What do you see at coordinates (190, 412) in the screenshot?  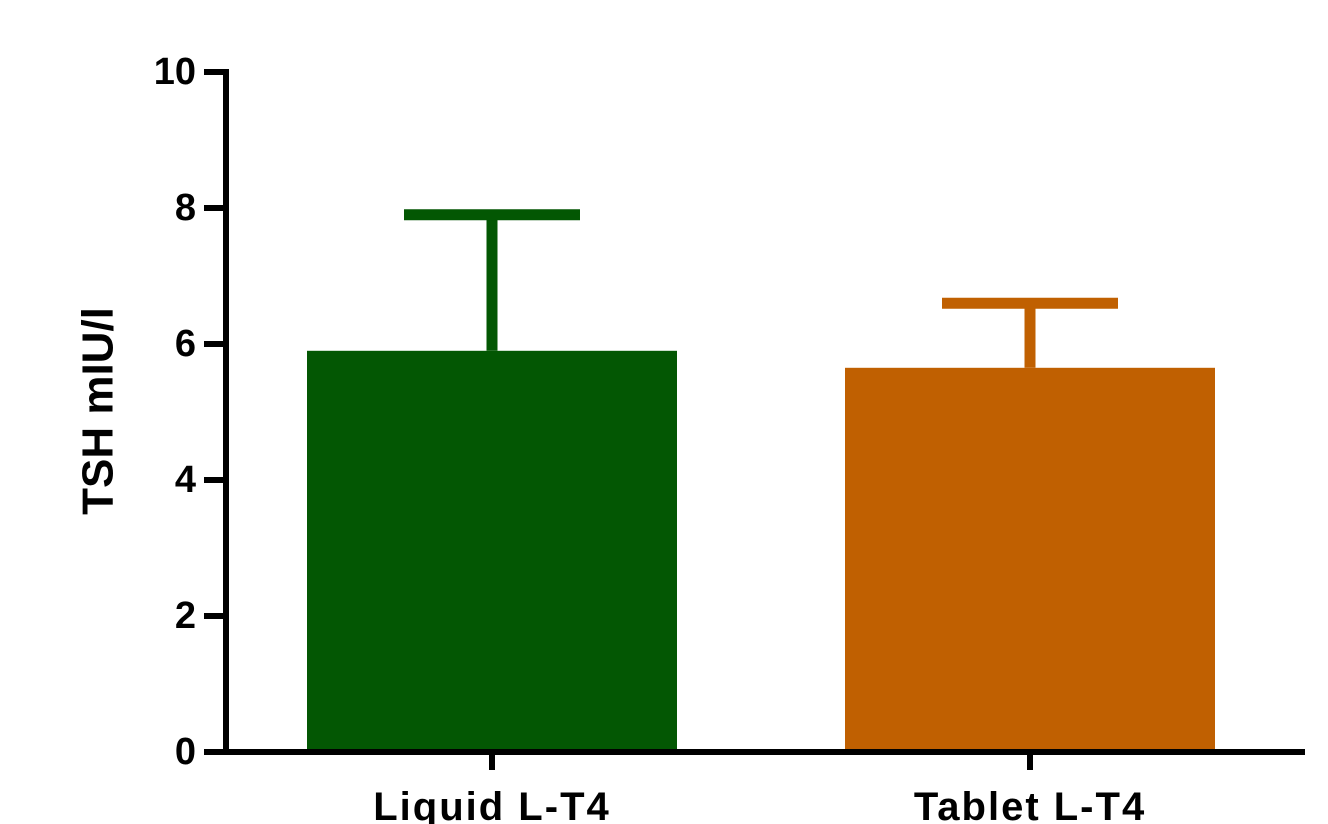 I see `y-ticks-group: 0 2 4 6 8 10` at bounding box center [190, 412].